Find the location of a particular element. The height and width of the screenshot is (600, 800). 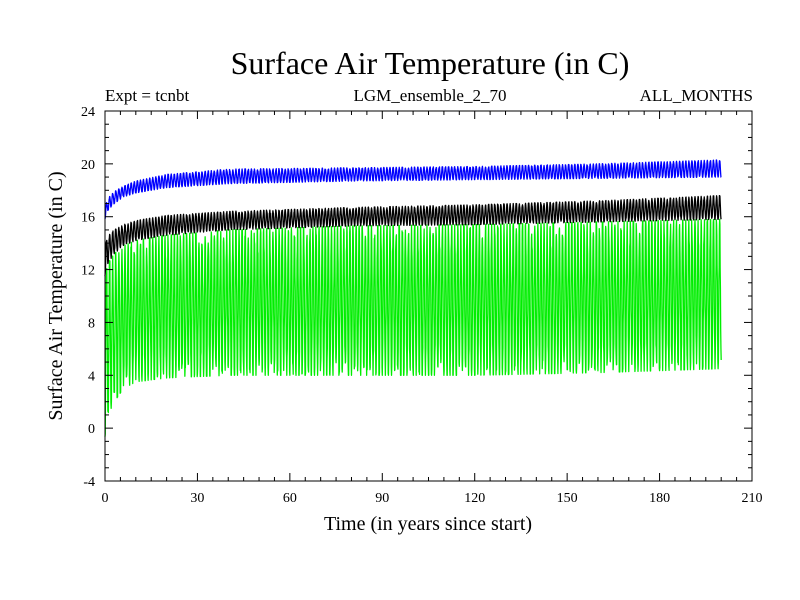

y-tick-label: 8 is located at coordinates (91, 323).